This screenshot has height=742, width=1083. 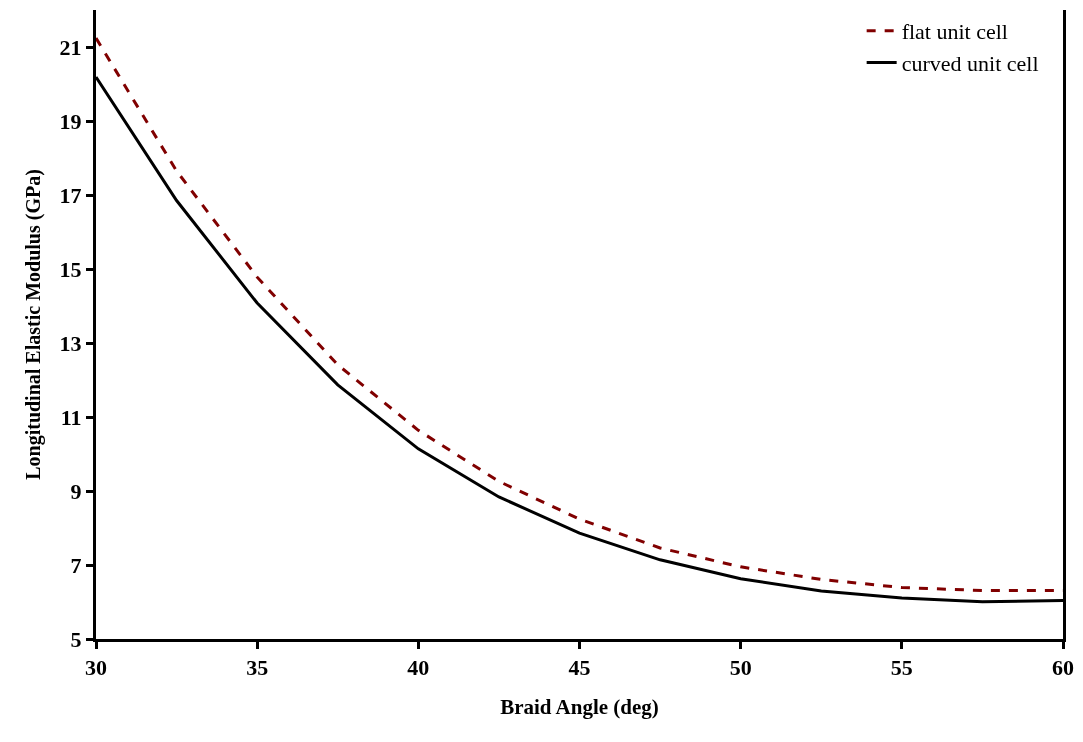 I want to click on y-tick-label: 17, so click(x=70, y=195).